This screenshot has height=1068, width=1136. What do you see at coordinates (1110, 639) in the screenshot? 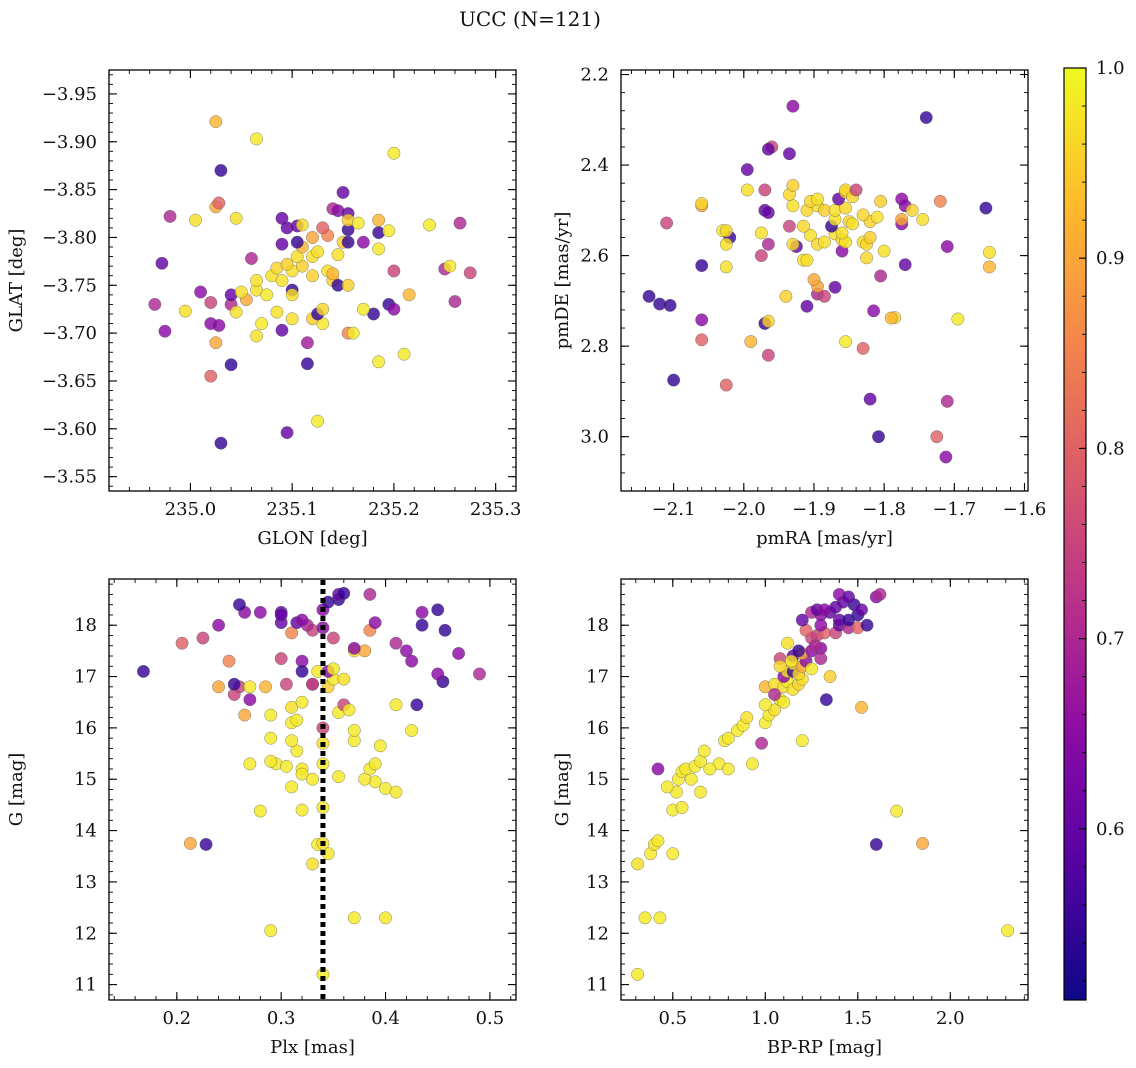
I see `colorbar-tick-label: 0.7` at bounding box center [1110, 639].